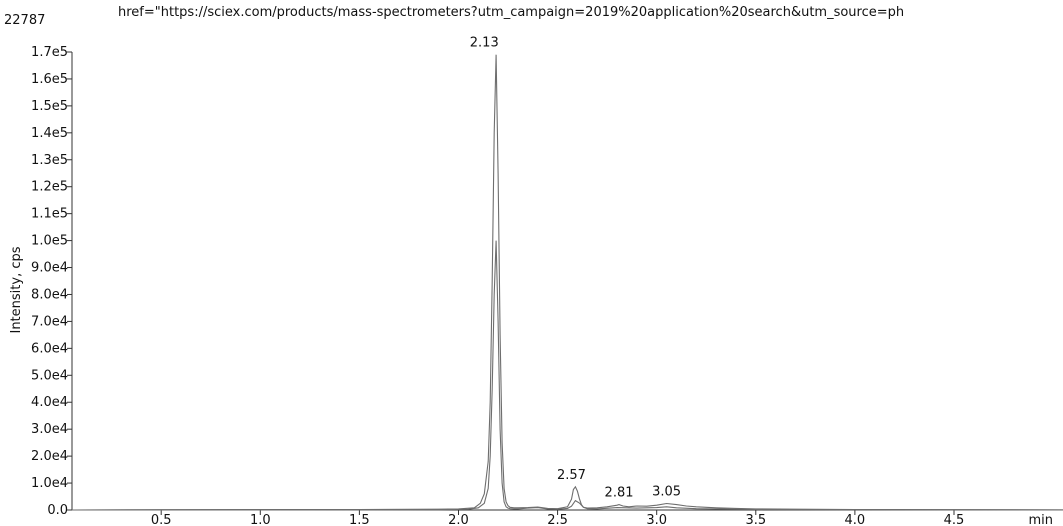  Describe the element at coordinates (49, 348) in the screenshot. I see `y-tick-label: 6.0e4` at that location.